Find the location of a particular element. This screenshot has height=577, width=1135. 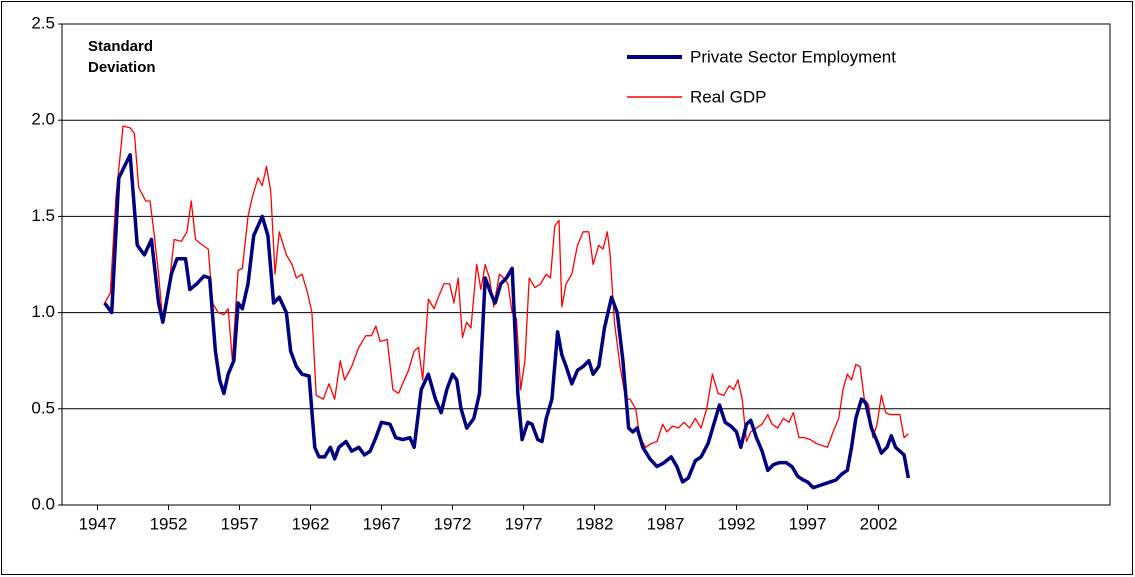

x-tick-label: 1987 is located at coordinates (666, 523).